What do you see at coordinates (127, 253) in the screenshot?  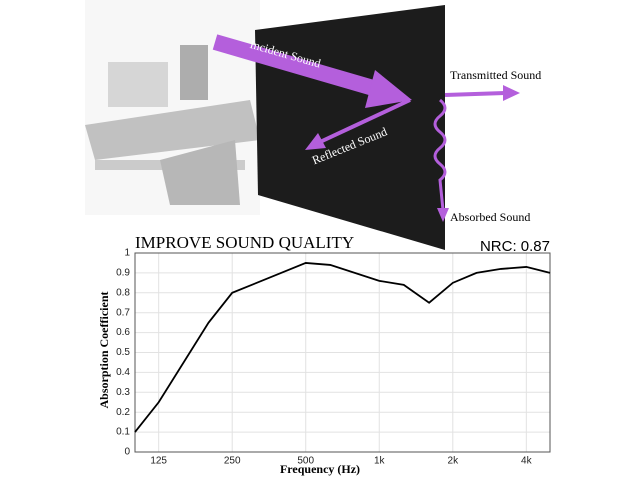 I see `y-tick-label: 1` at bounding box center [127, 253].